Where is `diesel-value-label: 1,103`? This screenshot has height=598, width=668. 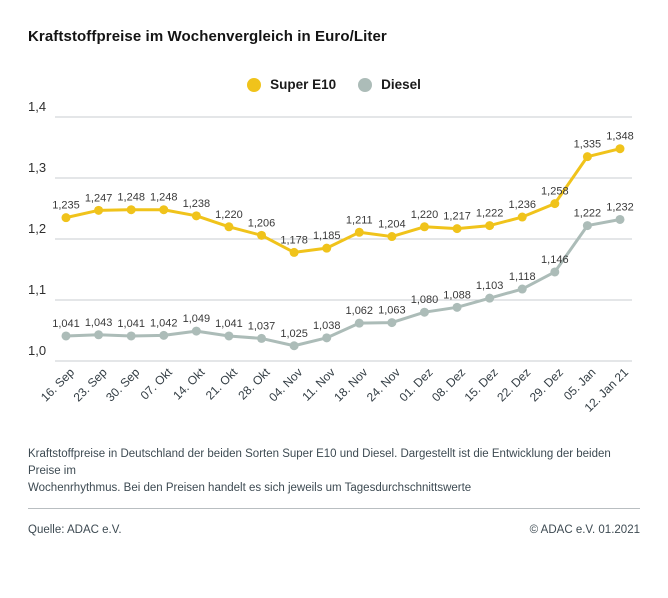
diesel-value-label: 1,103 is located at coordinates (490, 286).